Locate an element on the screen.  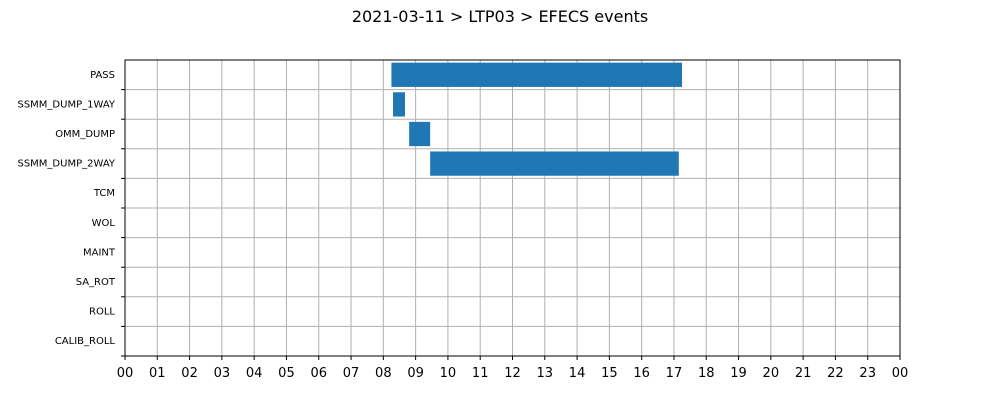
x-tick-label: 18 is located at coordinates (706, 373).